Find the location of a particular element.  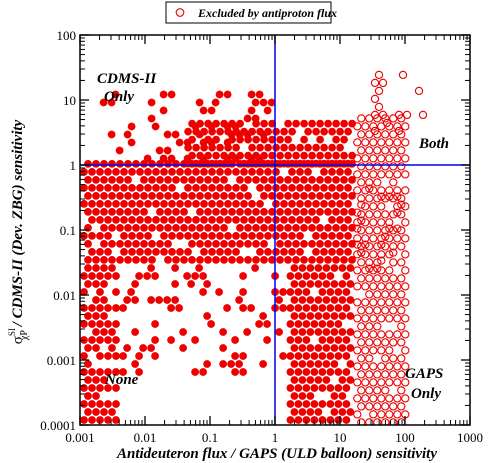

region-label-gaps-line1: GAPS is located at coordinates (424, 374).